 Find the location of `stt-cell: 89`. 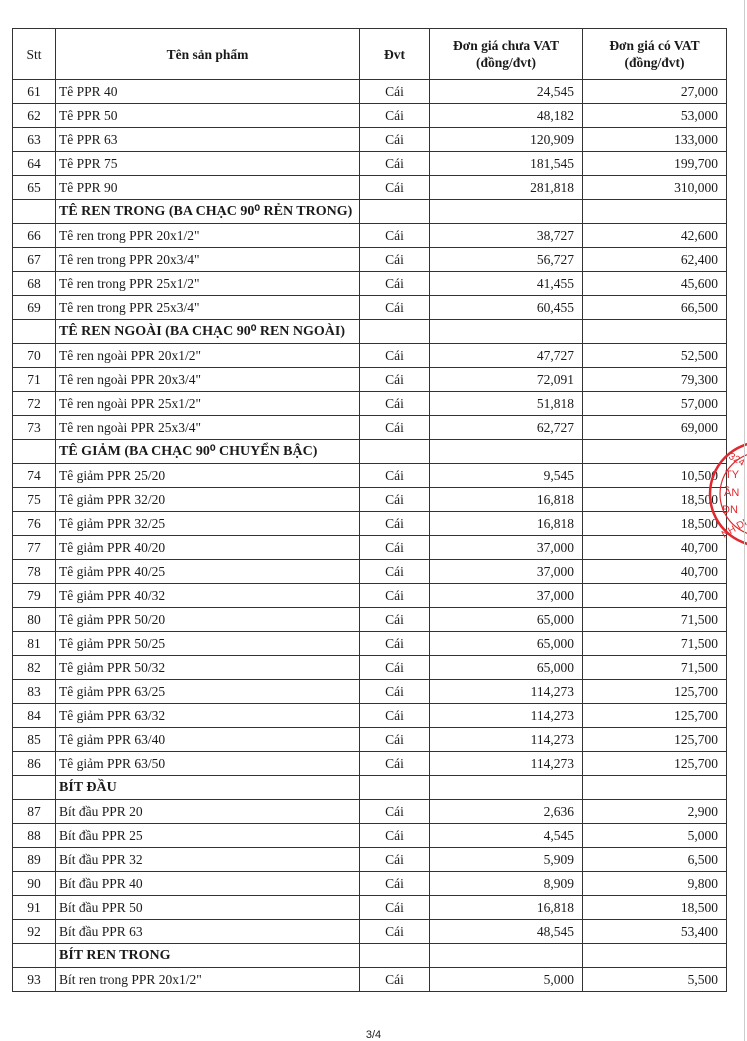

stt-cell: 89 is located at coordinates (34, 859).